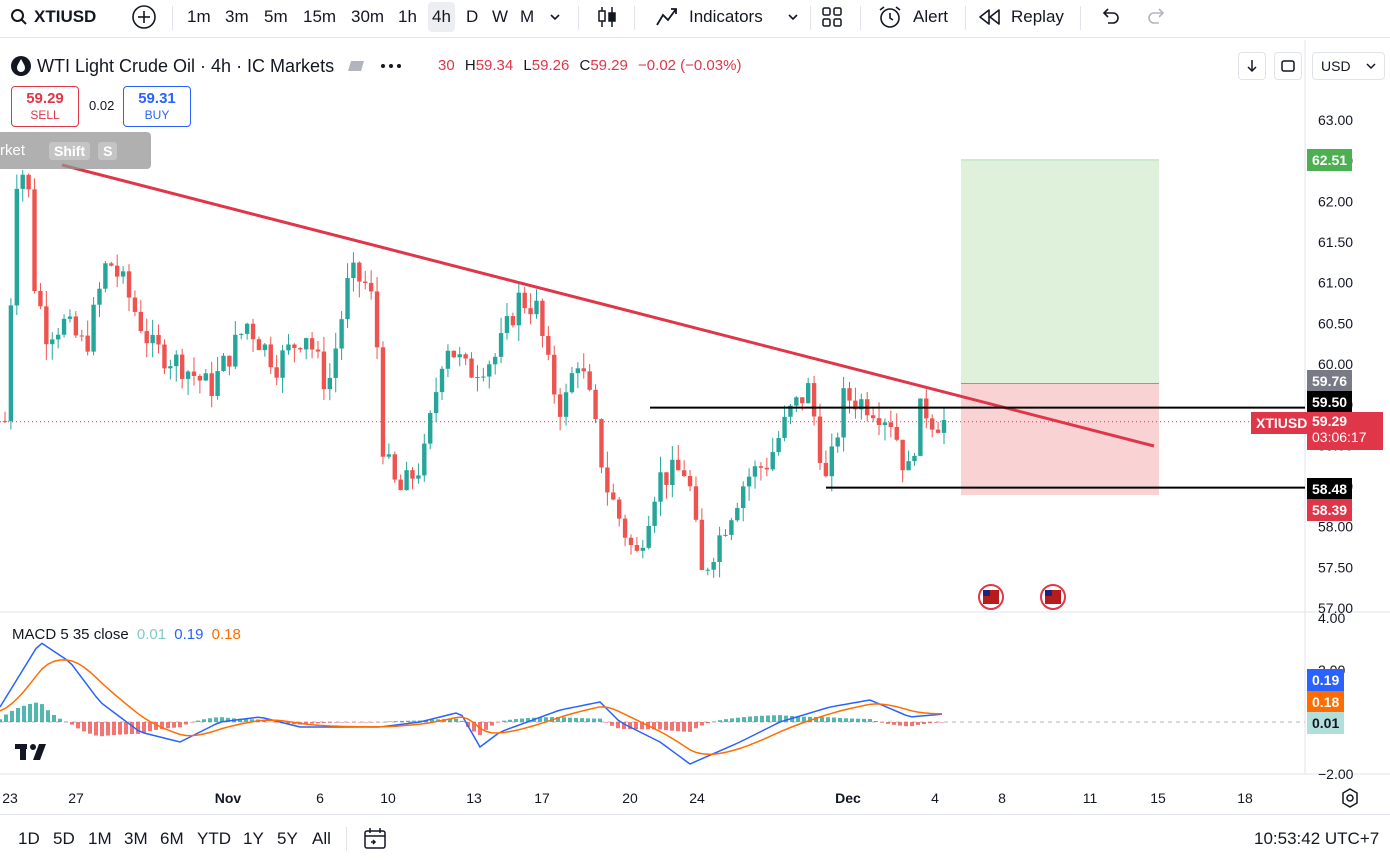  Describe the element at coordinates (472, 16) in the screenshot. I see `interval-D: D` at that location.